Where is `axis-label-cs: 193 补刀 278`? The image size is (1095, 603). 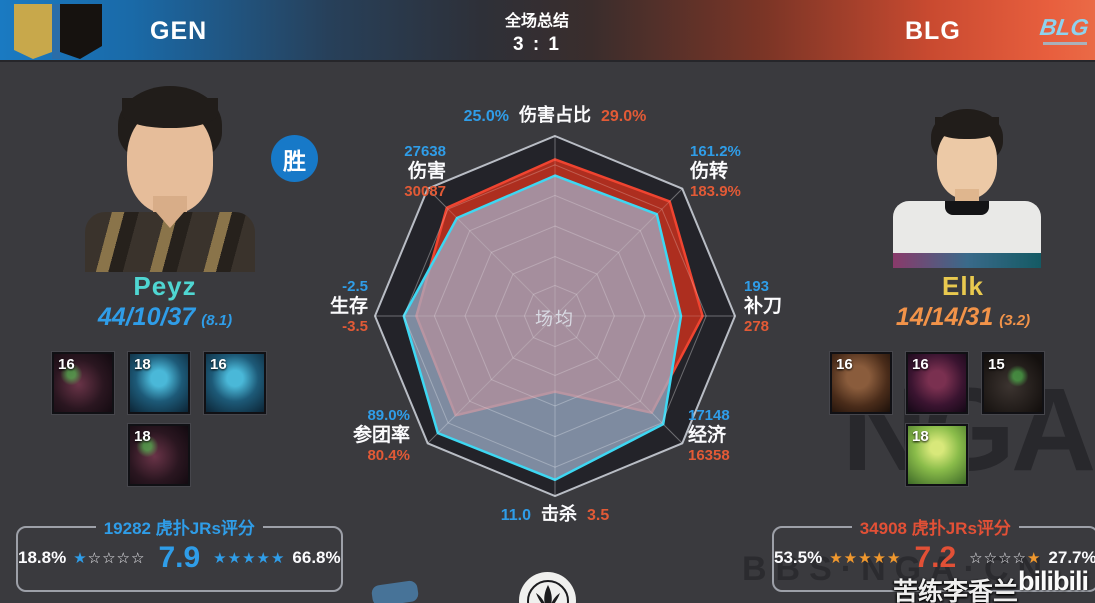
axis-label-cs: 193 补刀 278 is located at coordinates (763, 306).